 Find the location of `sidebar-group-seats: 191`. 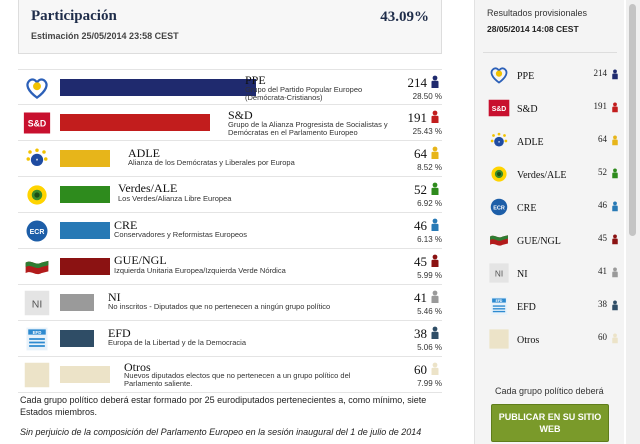

sidebar-group-seats: 191 is located at coordinates (600, 106).